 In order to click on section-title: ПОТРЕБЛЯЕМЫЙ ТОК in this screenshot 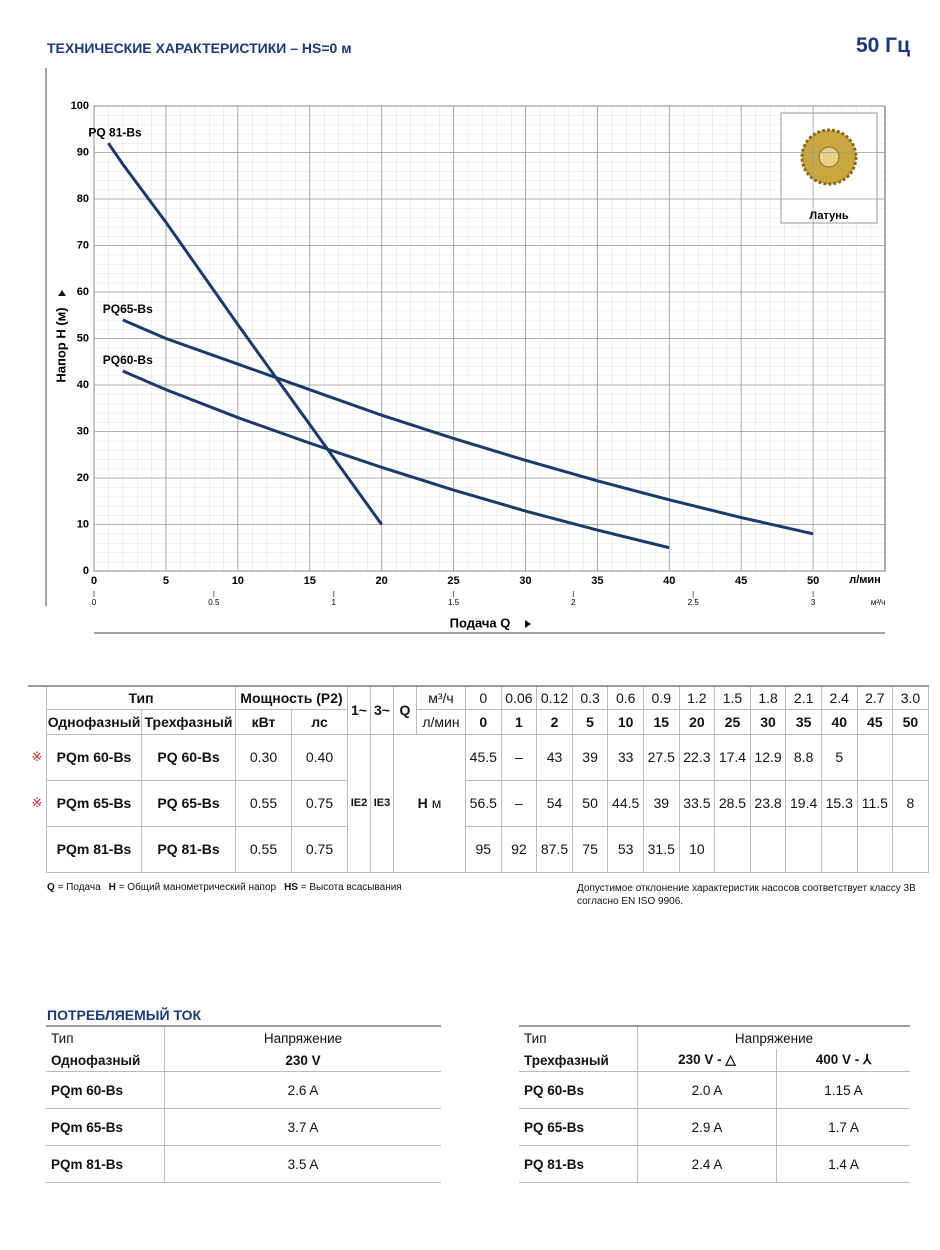, I will do `click(124, 1015)`.